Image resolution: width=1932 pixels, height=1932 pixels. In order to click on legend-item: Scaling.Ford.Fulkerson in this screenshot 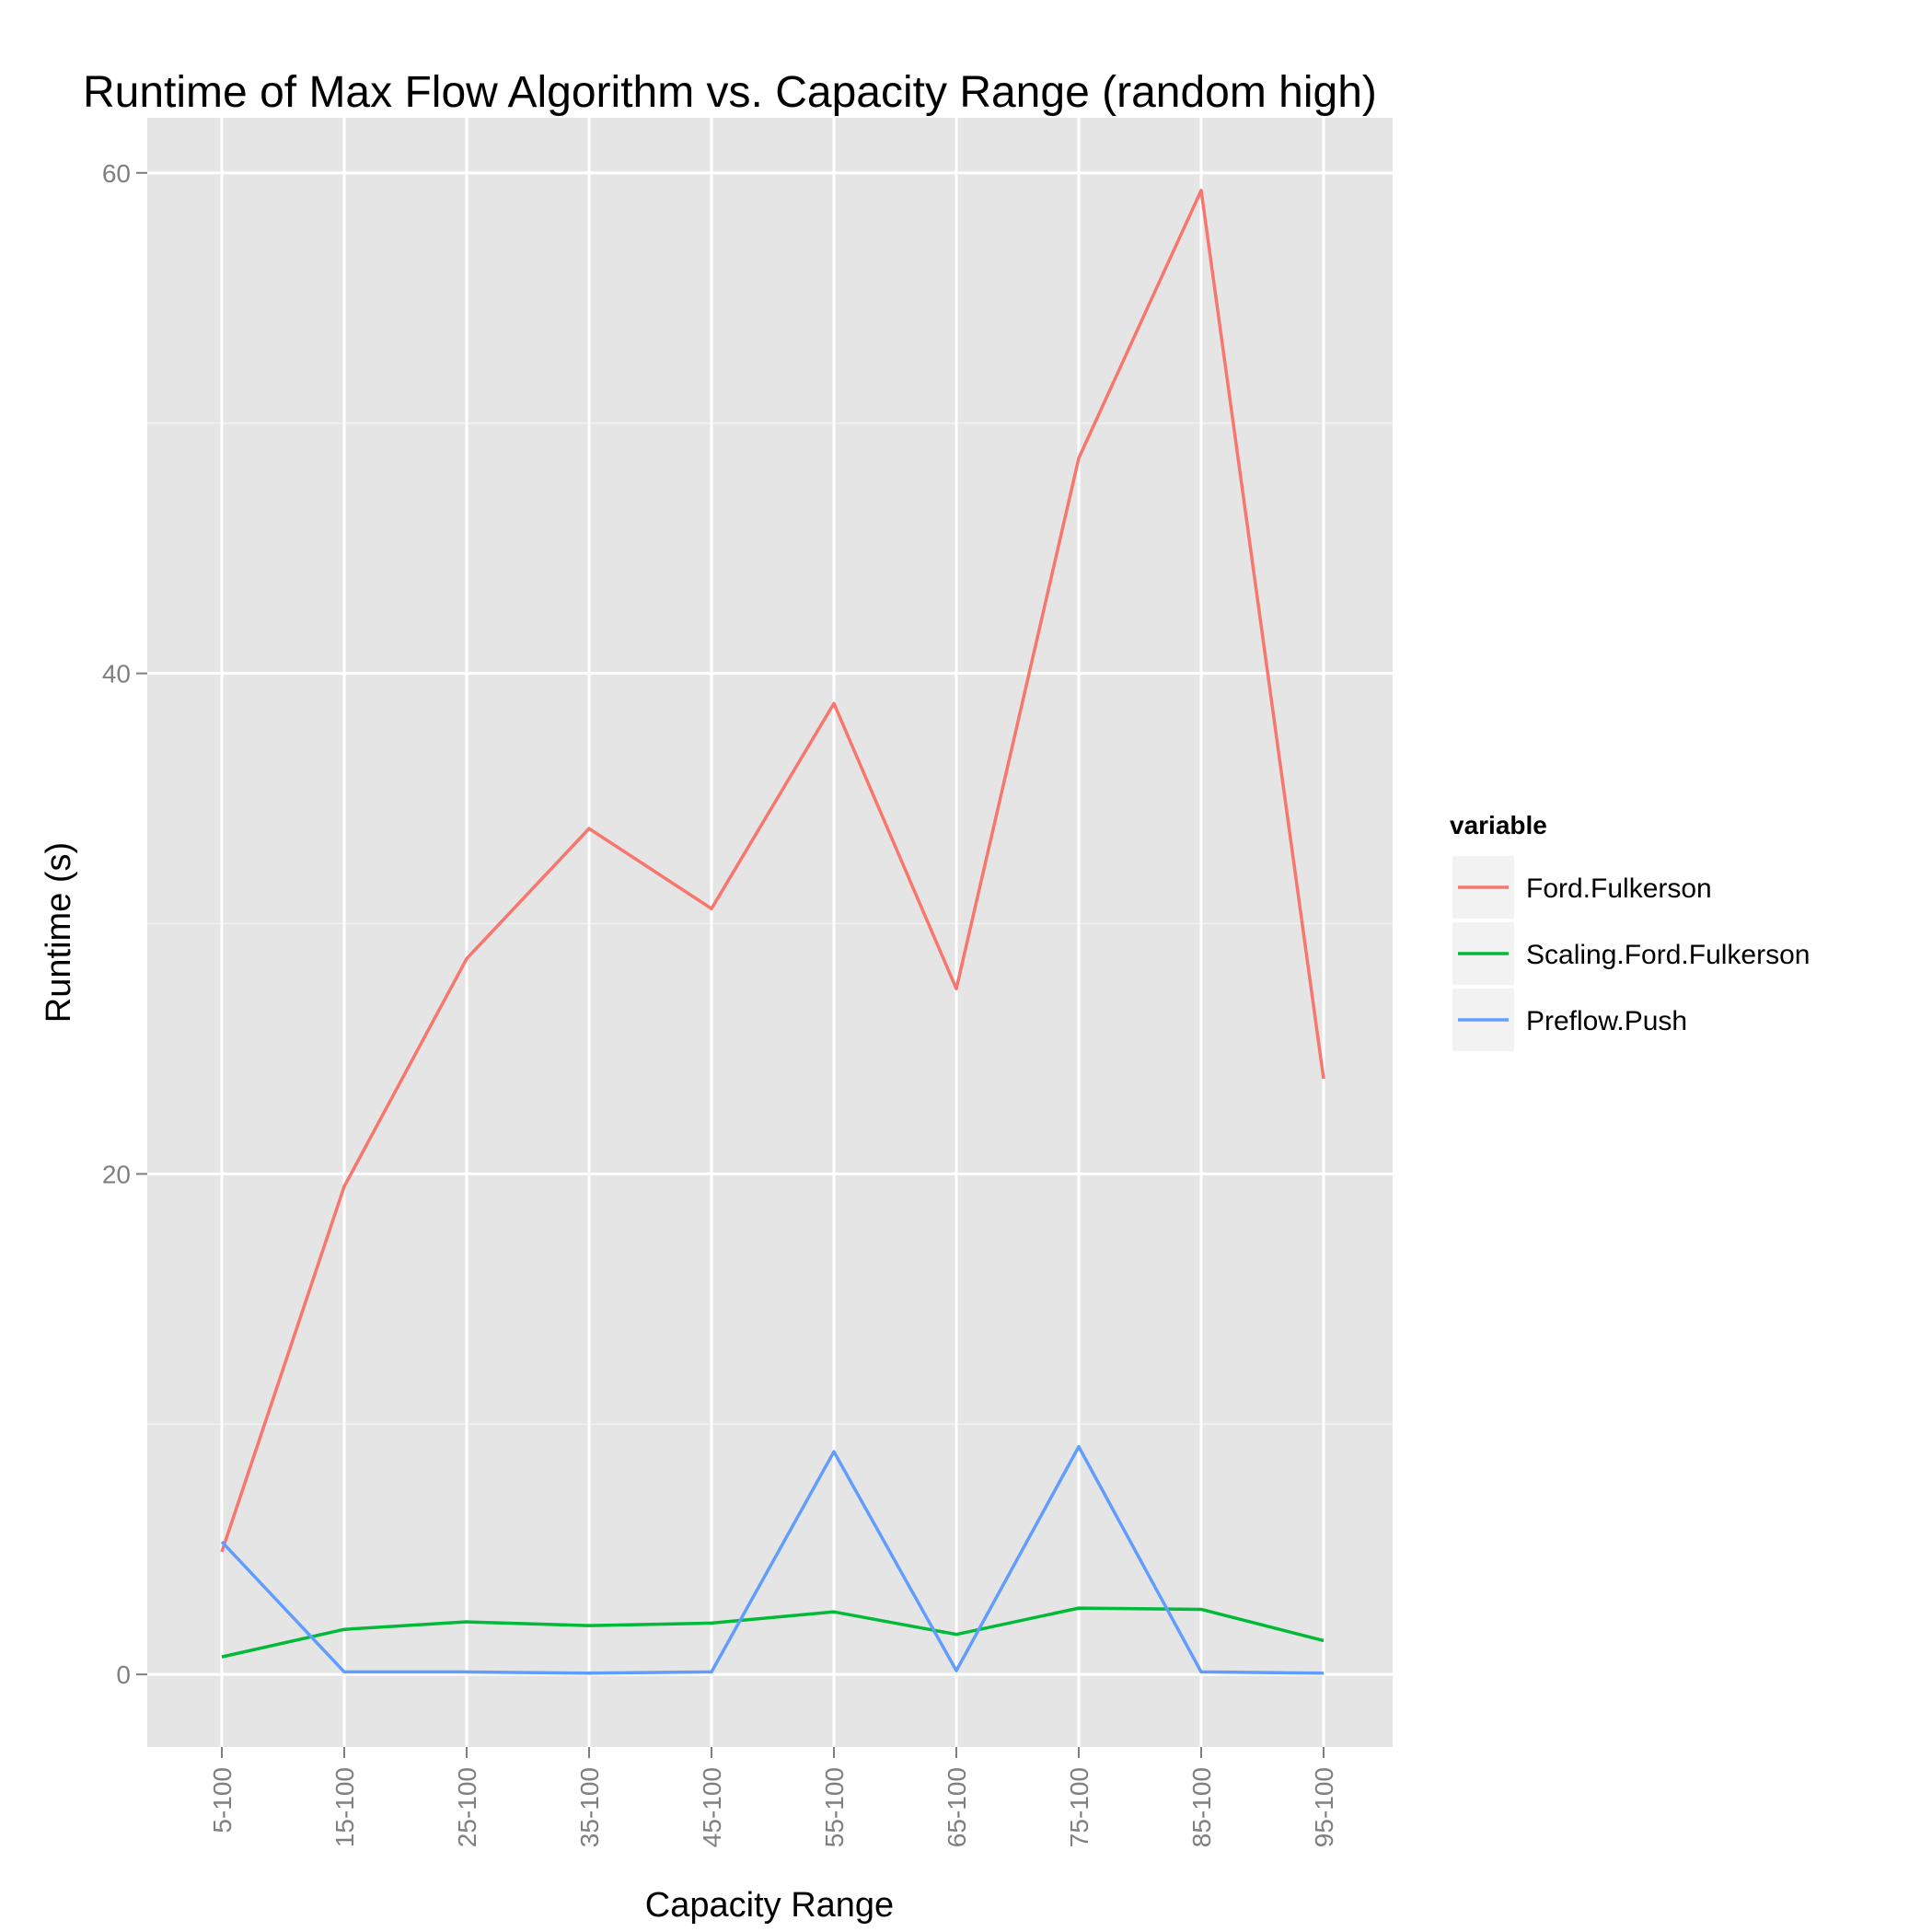, I will do `click(1631, 954)`.